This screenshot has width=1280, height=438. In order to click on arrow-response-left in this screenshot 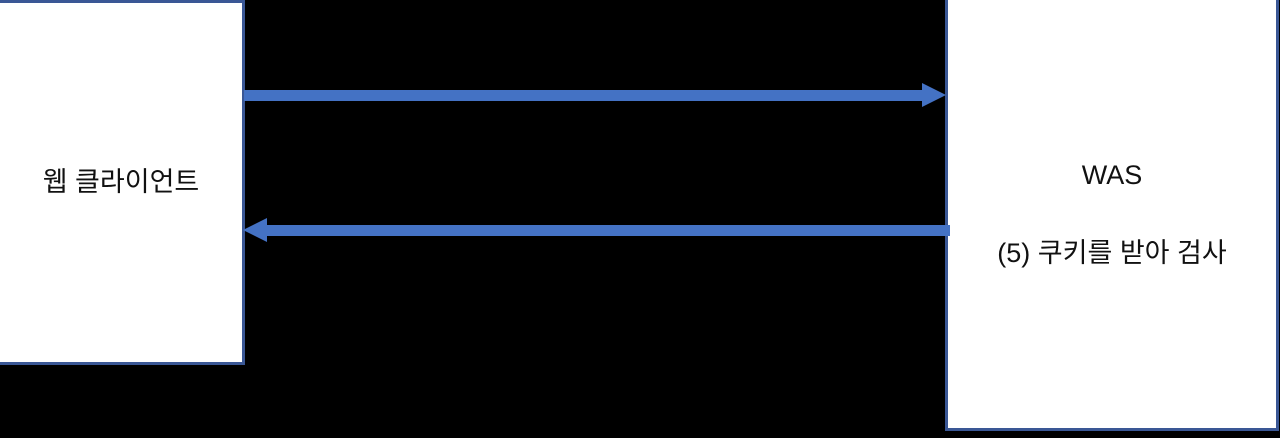, I will do `click(596, 230)`.